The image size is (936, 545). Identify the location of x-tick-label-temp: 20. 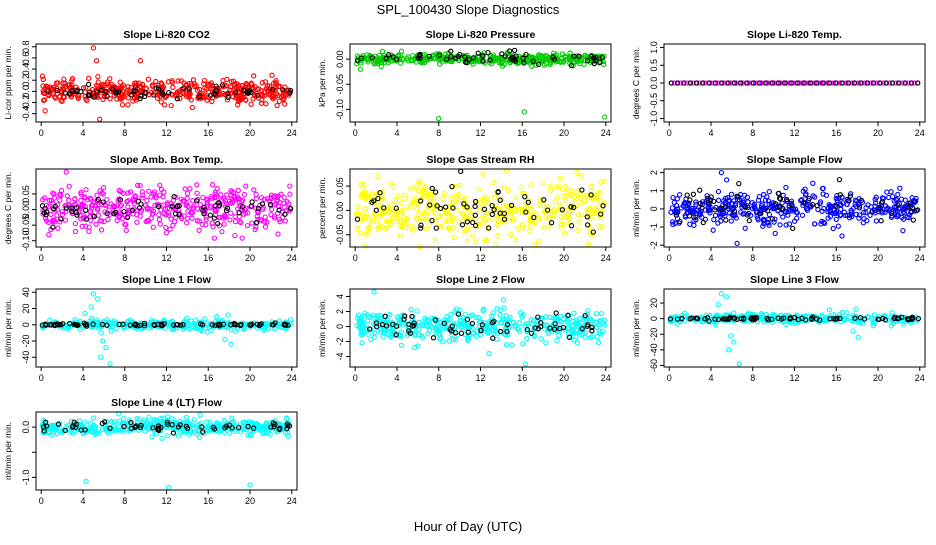
(878, 133).